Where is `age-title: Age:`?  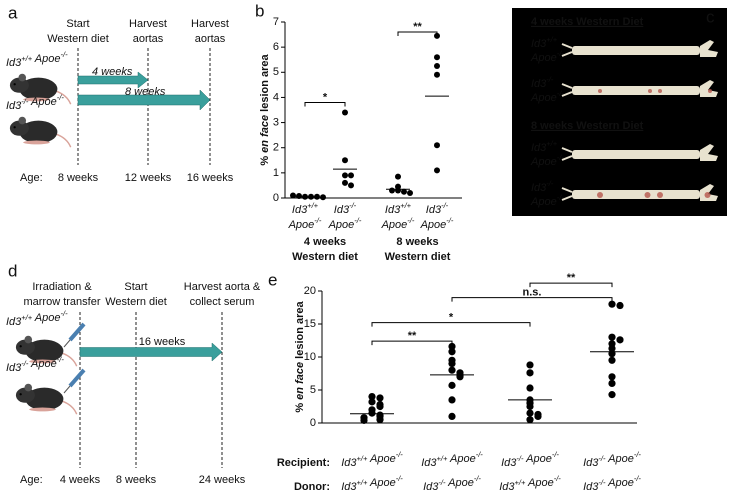
age-title: Age: is located at coordinates (31, 178).